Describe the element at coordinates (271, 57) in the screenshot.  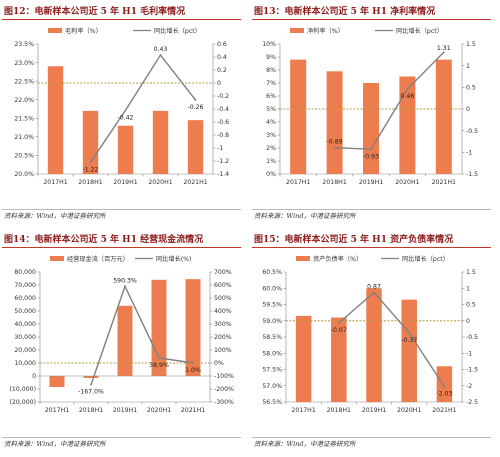
I see `left-tick-label: 9%` at that location.